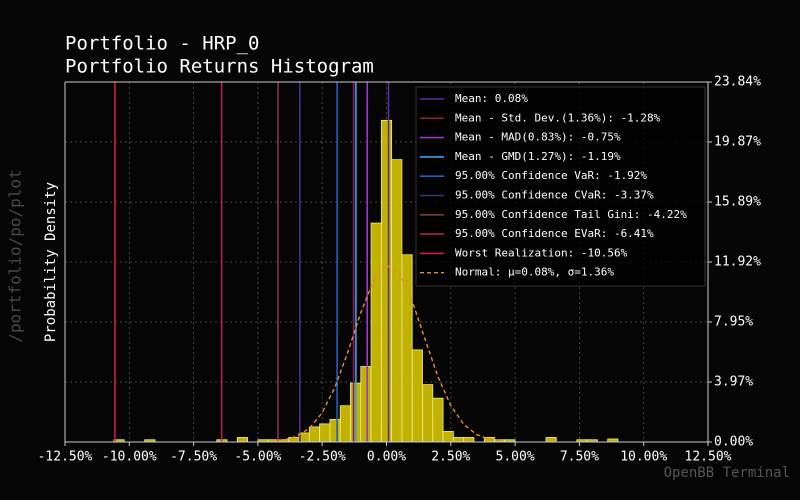 The image size is (800, 500). Describe the element at coordinates (554, 195) in the screenshot. I see `legend-label: 95.00% Confidence CVaR: -3.37%` at that location.